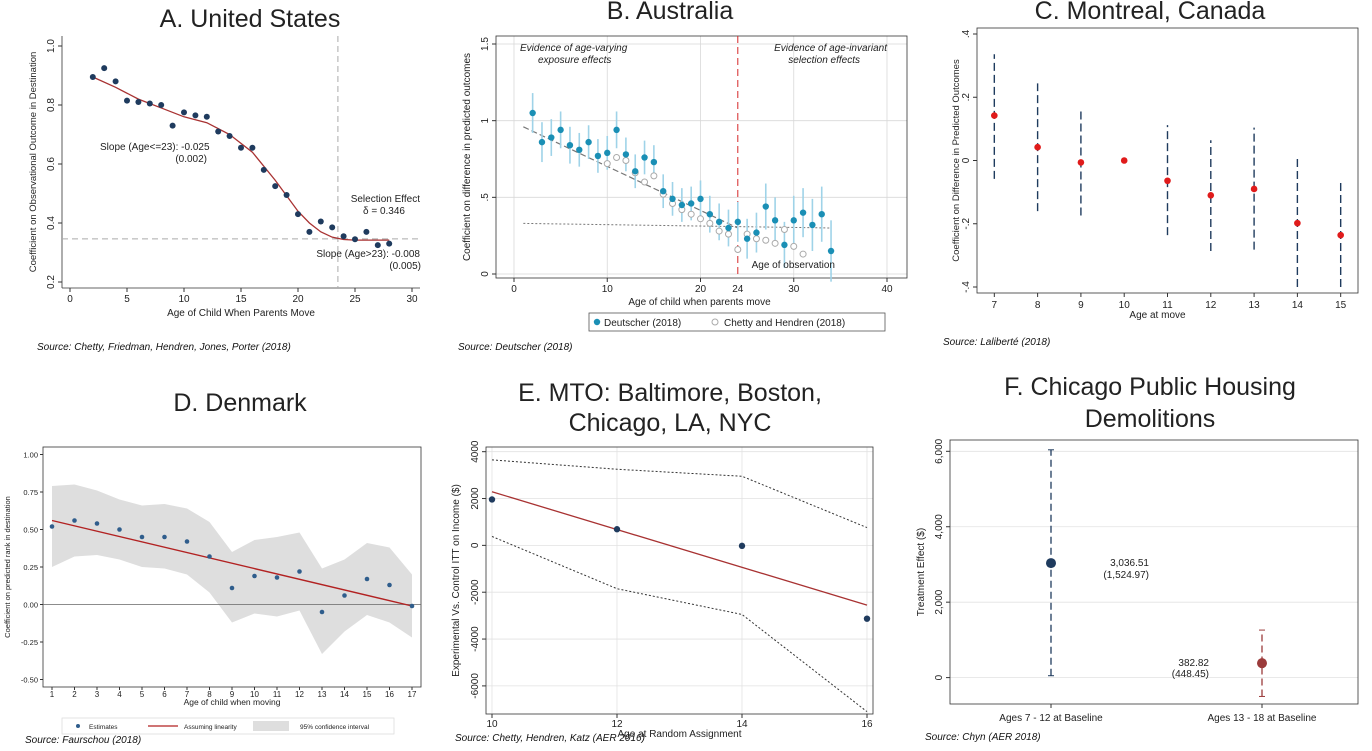  Describe the element at coordinates (155, 147) in the screenshot. I see `a-annotation-slope-left: Slope (Age<=23): -0.025` at that location.